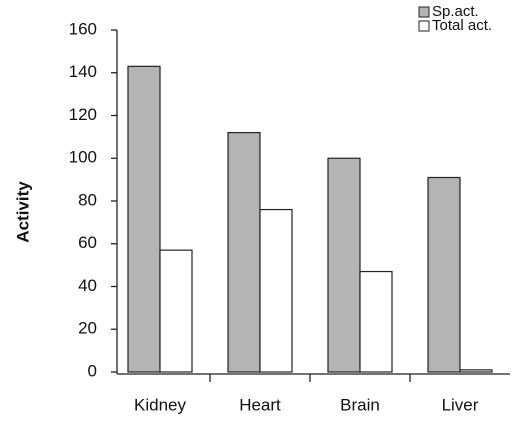 This screenshot has height=425, width=524. What do you see at coordinates (87, 285) in the screenshot?
I see `y-tick-label: 40` at bounding box center [87, 285].